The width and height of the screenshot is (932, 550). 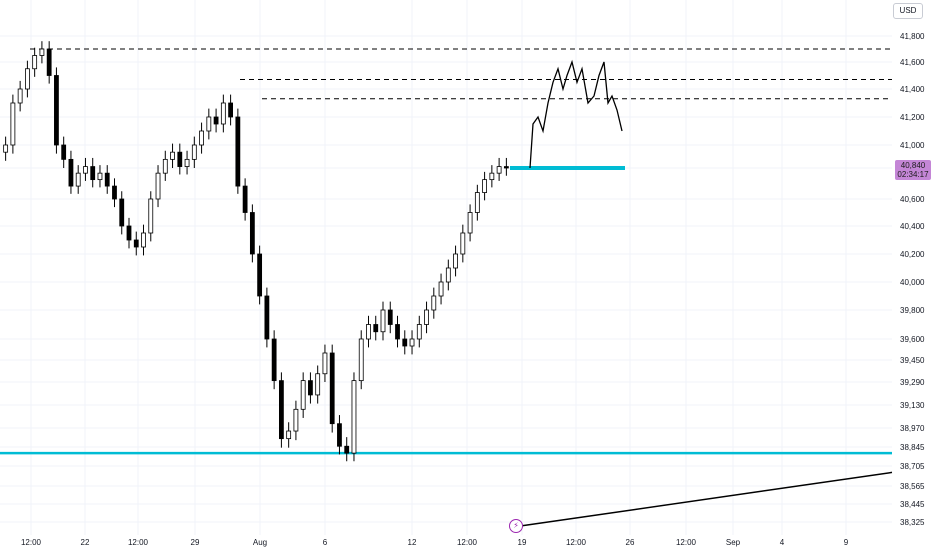 I want to click on time-tick-label: 29, so click(x=195, y=542).